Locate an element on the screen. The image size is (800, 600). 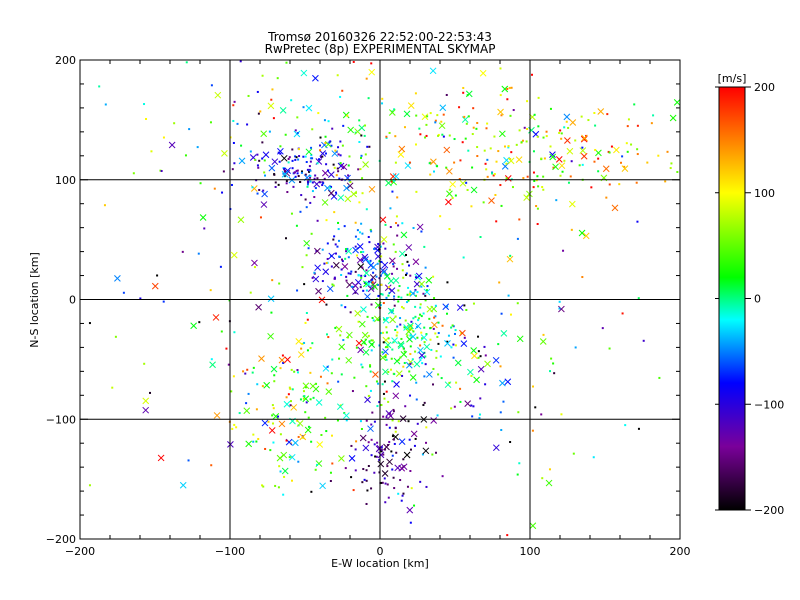
colorbar-tick-label: 0 is located at coordinates (757, 299).